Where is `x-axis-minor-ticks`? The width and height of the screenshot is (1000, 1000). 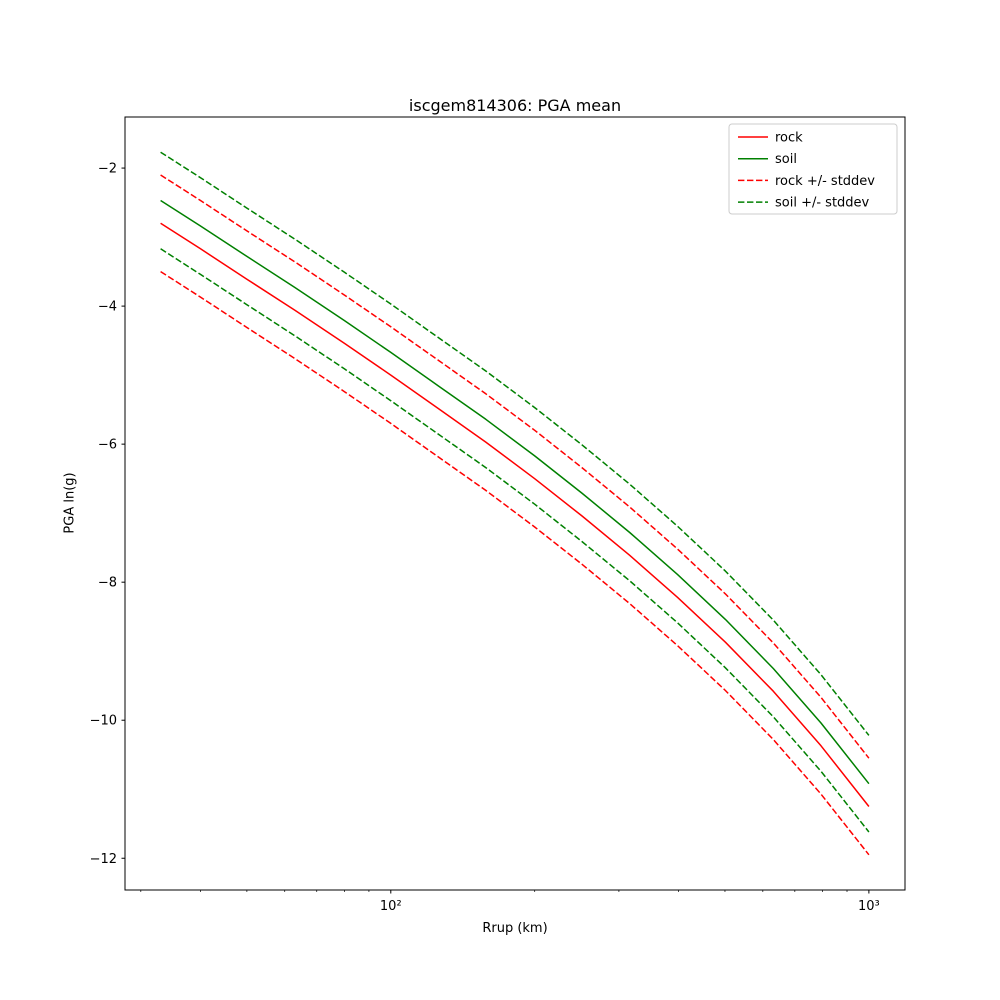 x-axis-minor-ticks is located at coordinates (494, 891).